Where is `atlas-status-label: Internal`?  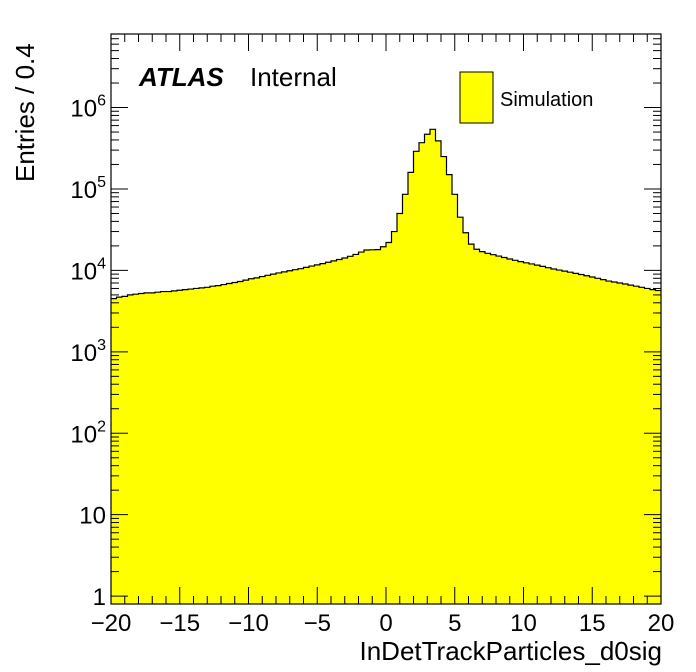 atlas-status-label: Internal is located at coordinates (293, 77).